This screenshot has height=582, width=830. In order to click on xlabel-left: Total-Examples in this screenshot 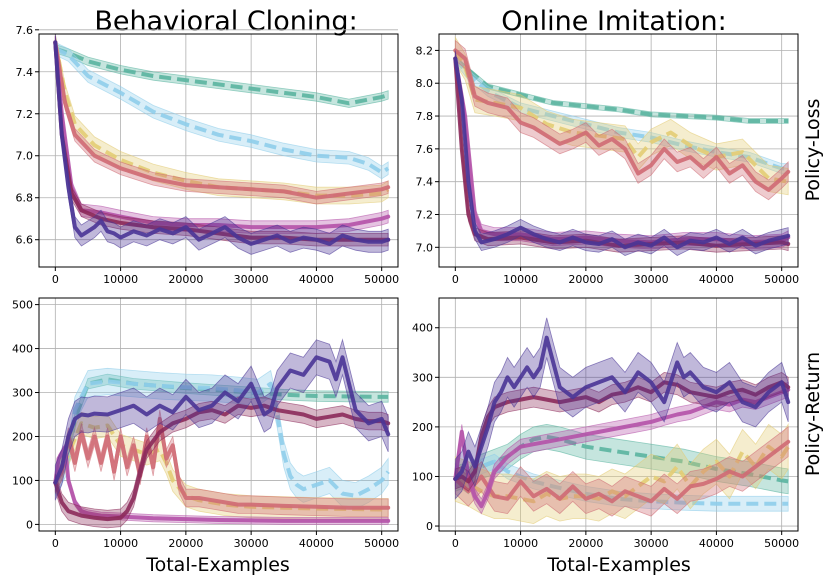, I will do `click(217, 565)`.